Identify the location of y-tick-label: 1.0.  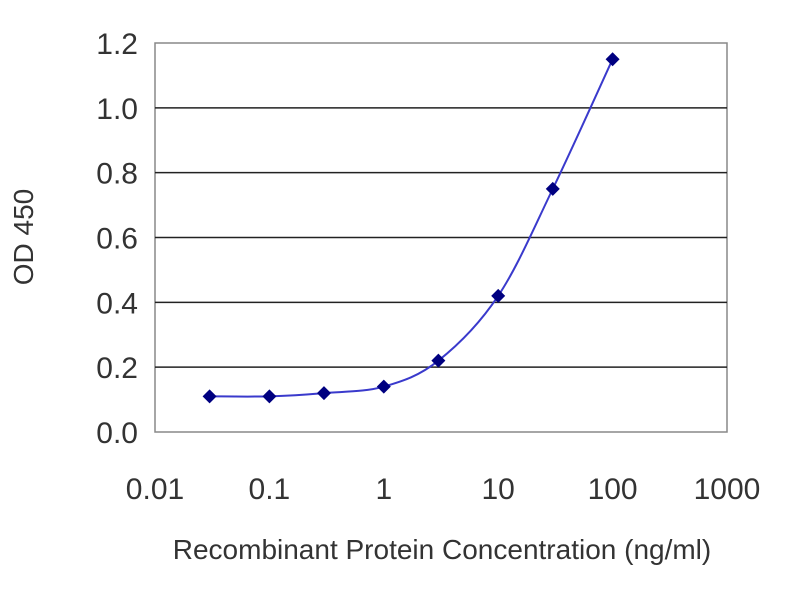
(117, 109).